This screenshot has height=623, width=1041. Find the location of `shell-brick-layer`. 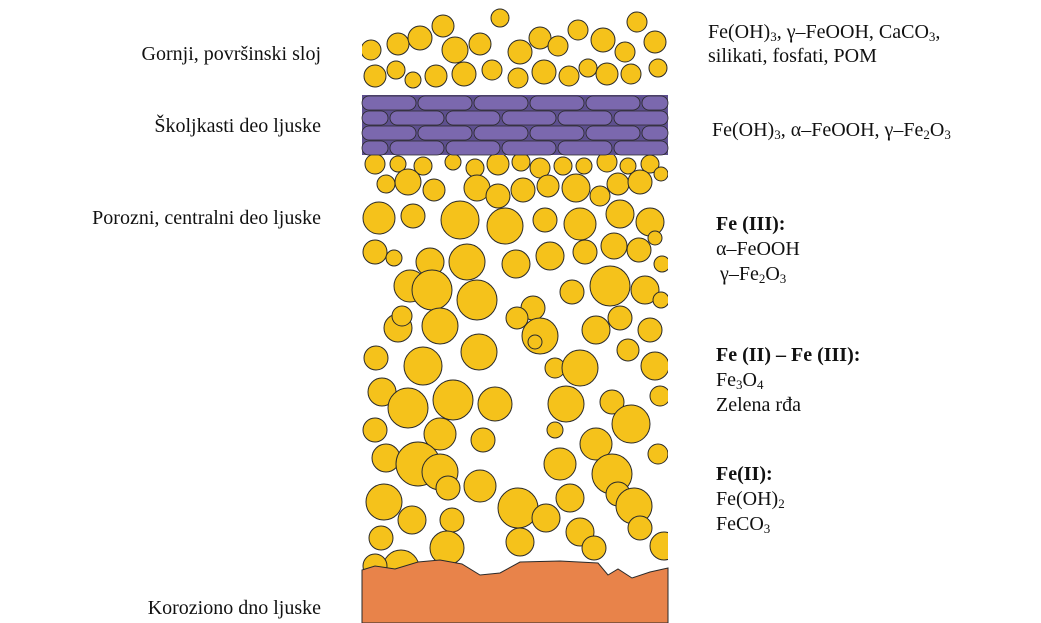

shell-brick-layer is located at coordinates (515, 125).